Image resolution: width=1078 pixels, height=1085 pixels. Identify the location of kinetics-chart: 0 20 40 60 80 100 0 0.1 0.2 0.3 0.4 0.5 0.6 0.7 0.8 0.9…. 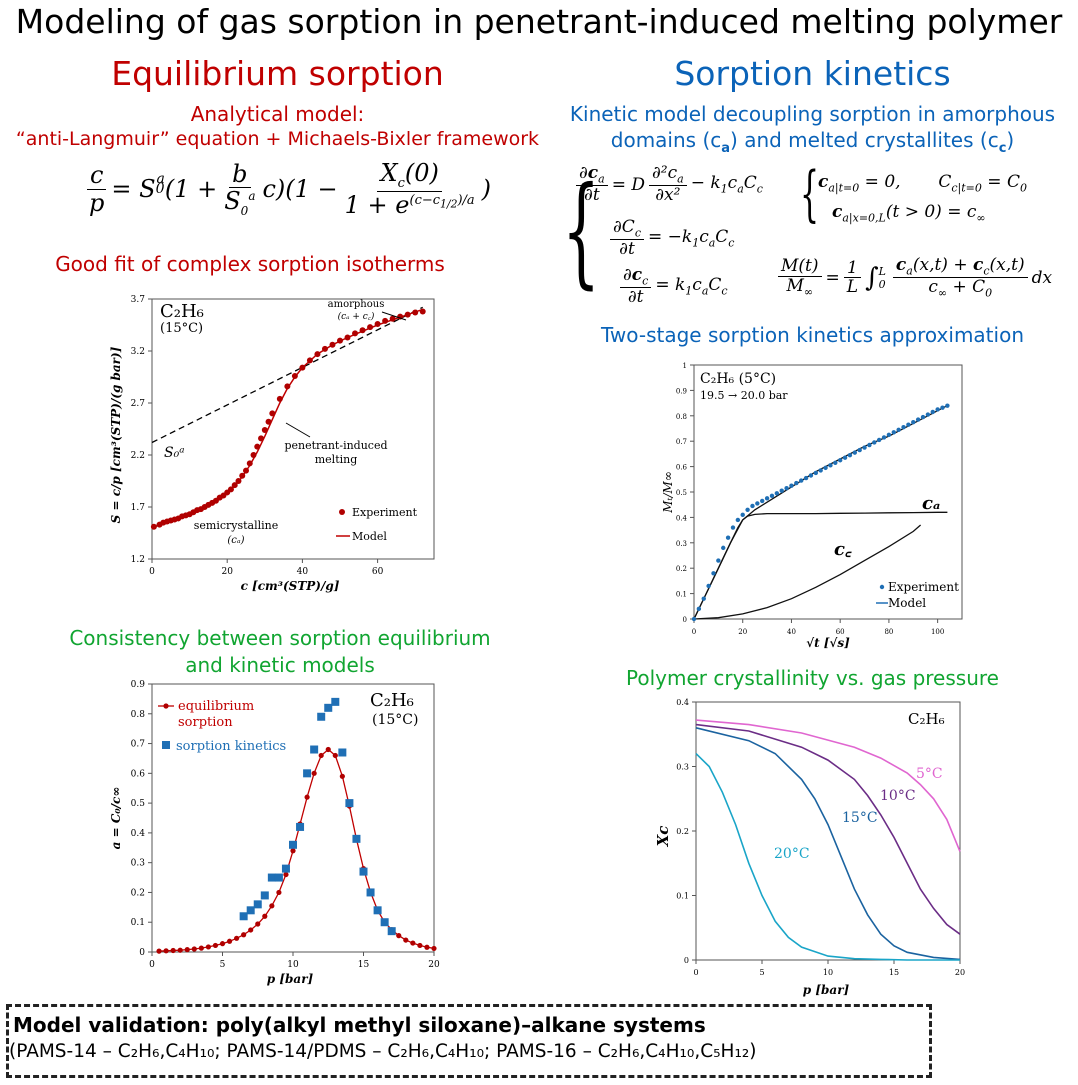
(812, 506).